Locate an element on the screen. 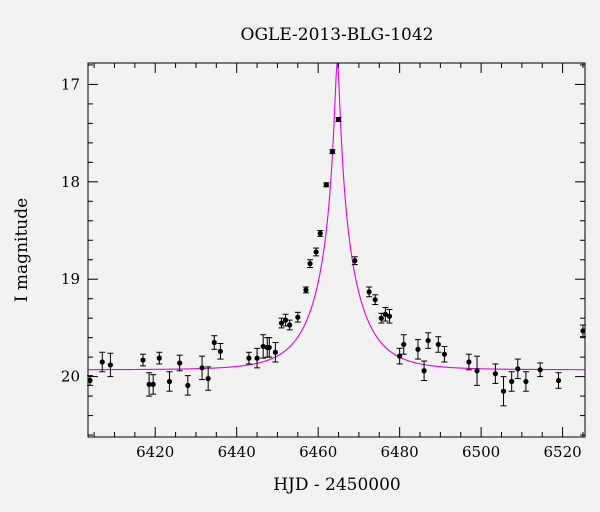  y-tick-label: 17 is located at coordinates (70, 84).